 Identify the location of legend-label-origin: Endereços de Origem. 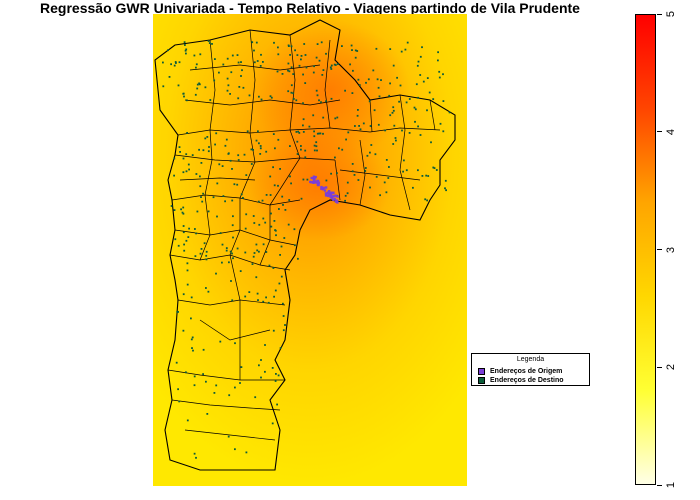
(526, 371).